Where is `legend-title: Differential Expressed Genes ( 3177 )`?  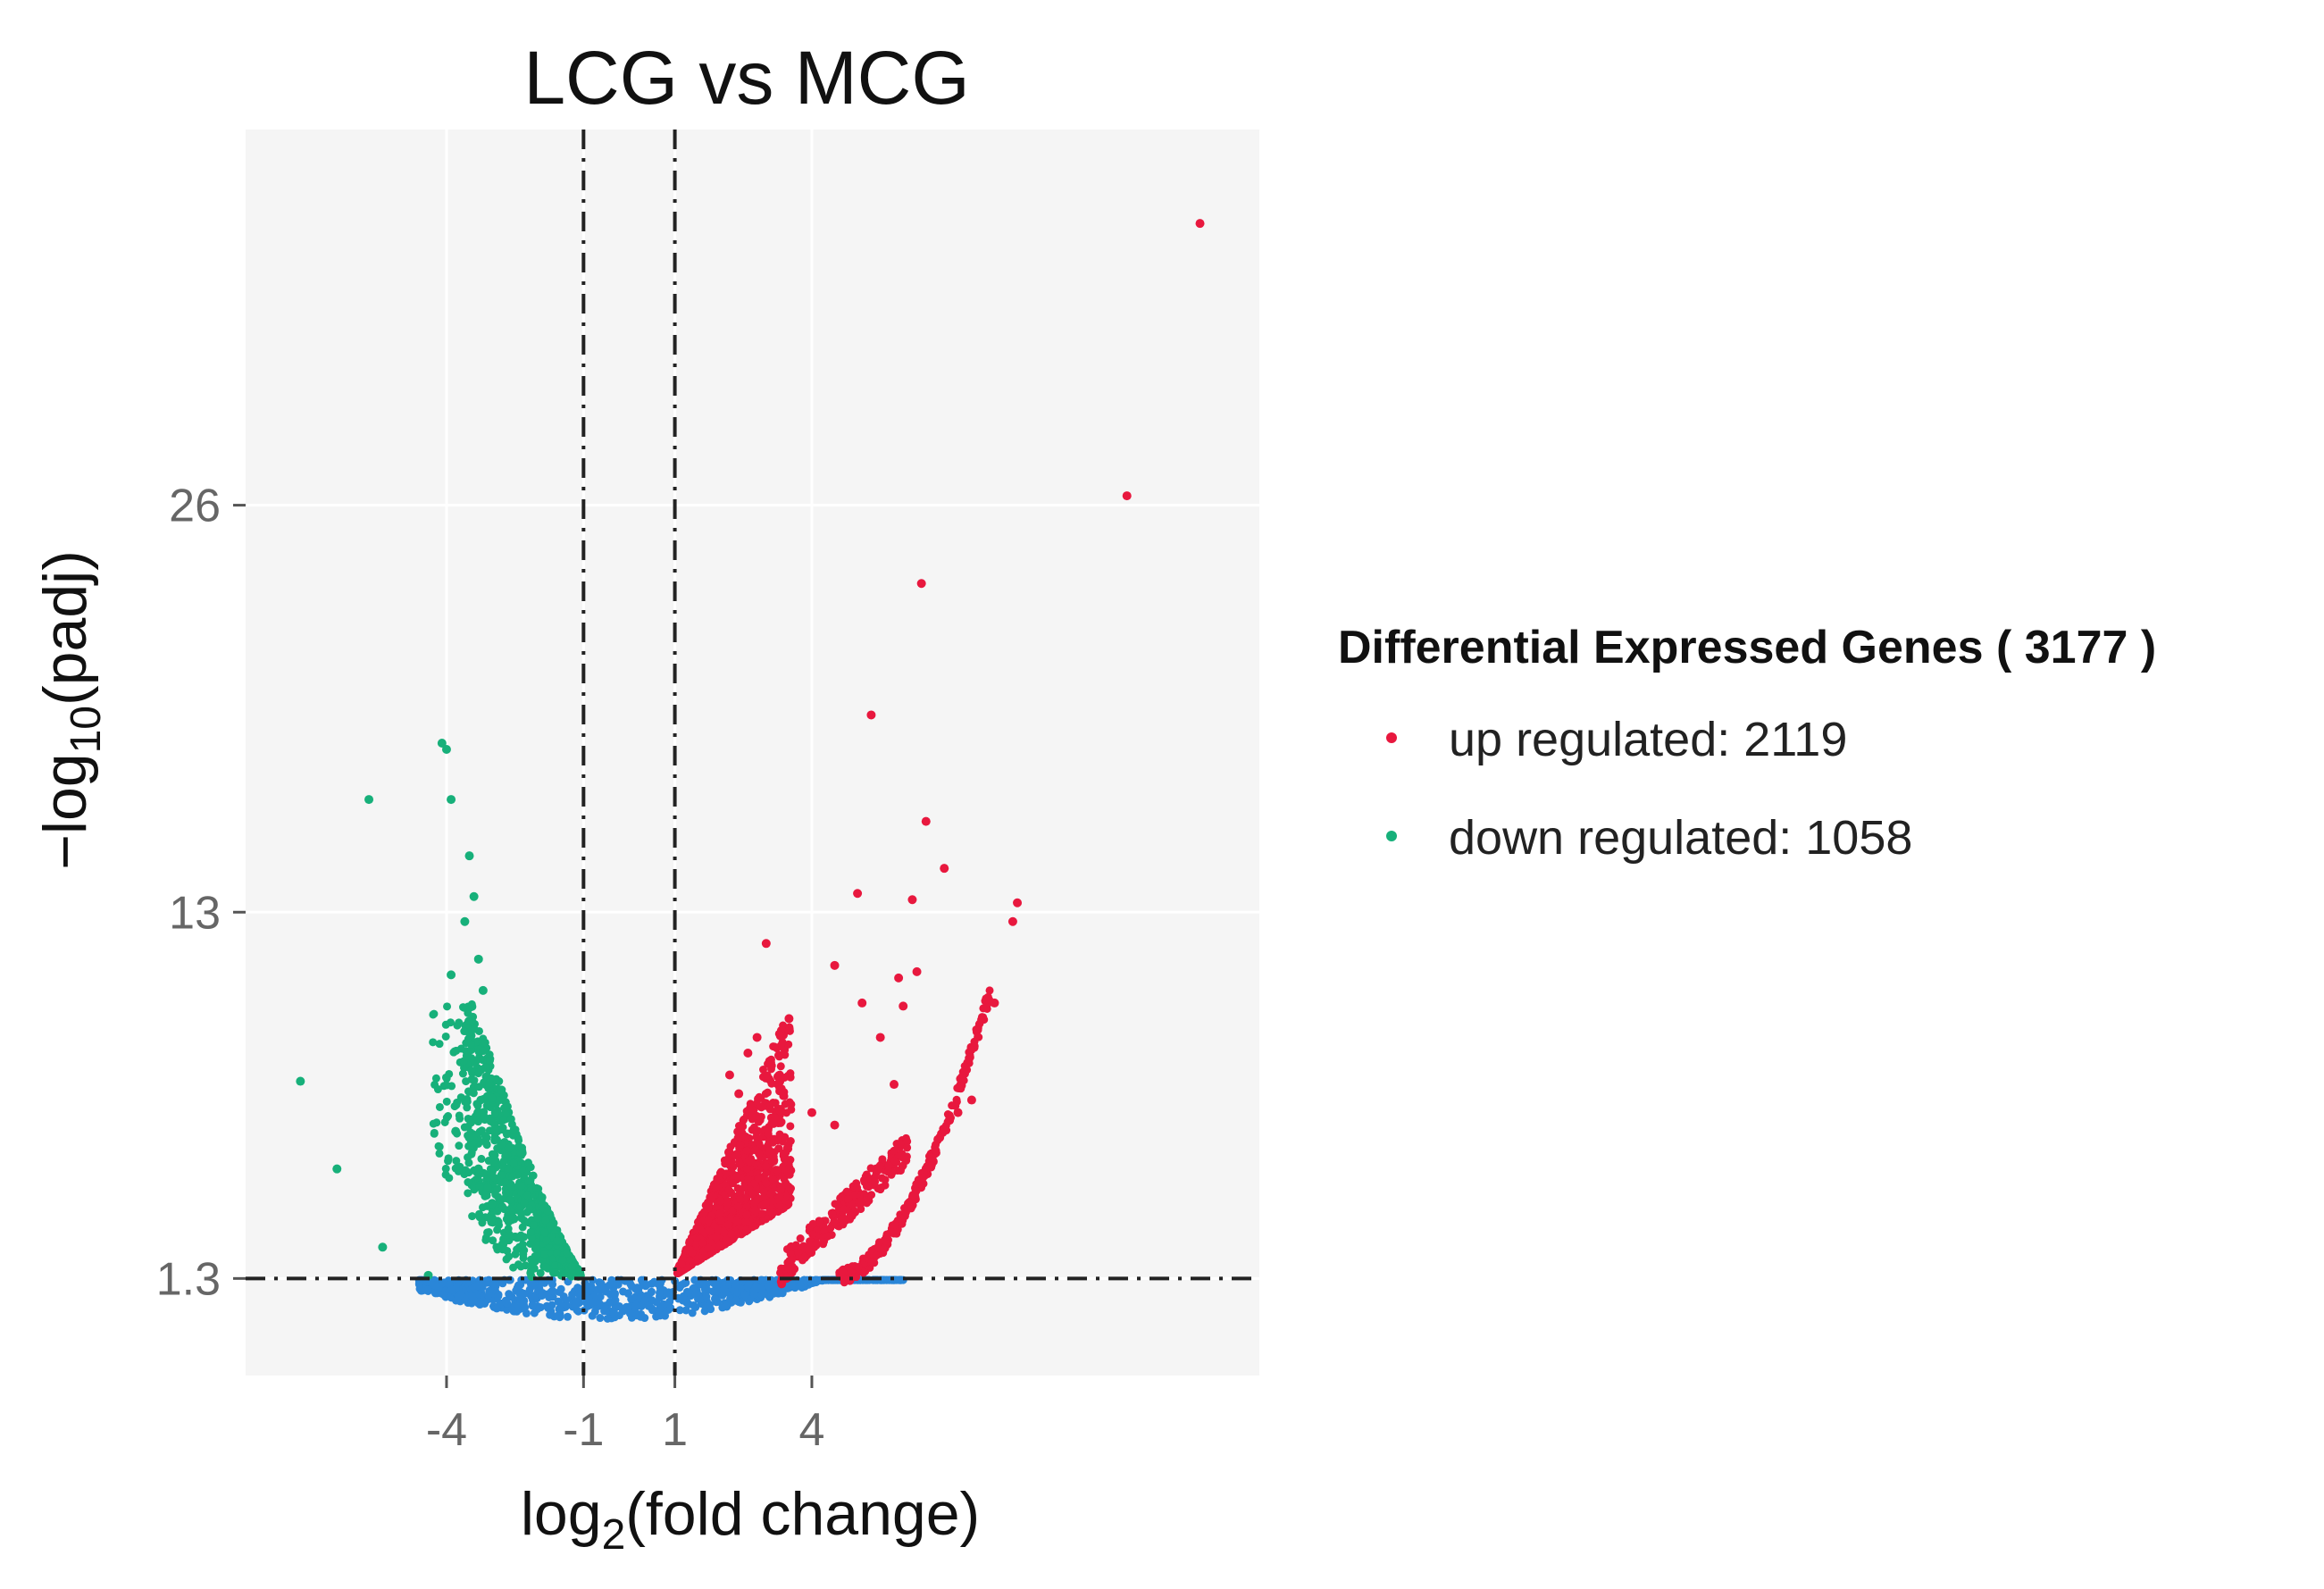
legend-title: Differential Expressed Genes ( 3177 ) is located at coordinates (1747, 647).